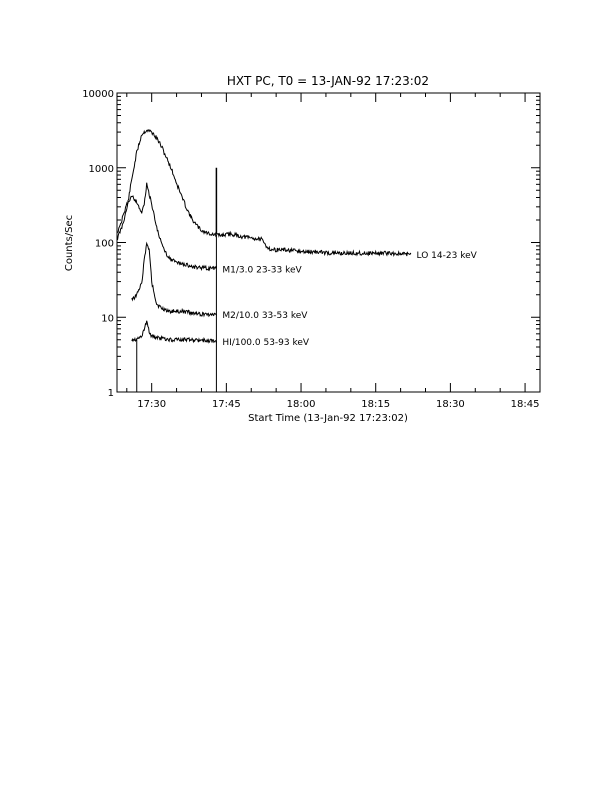  Describe the element at coordinates (226, 404) in the screenshot. I see `x-tick-label: 17:45` at that location.